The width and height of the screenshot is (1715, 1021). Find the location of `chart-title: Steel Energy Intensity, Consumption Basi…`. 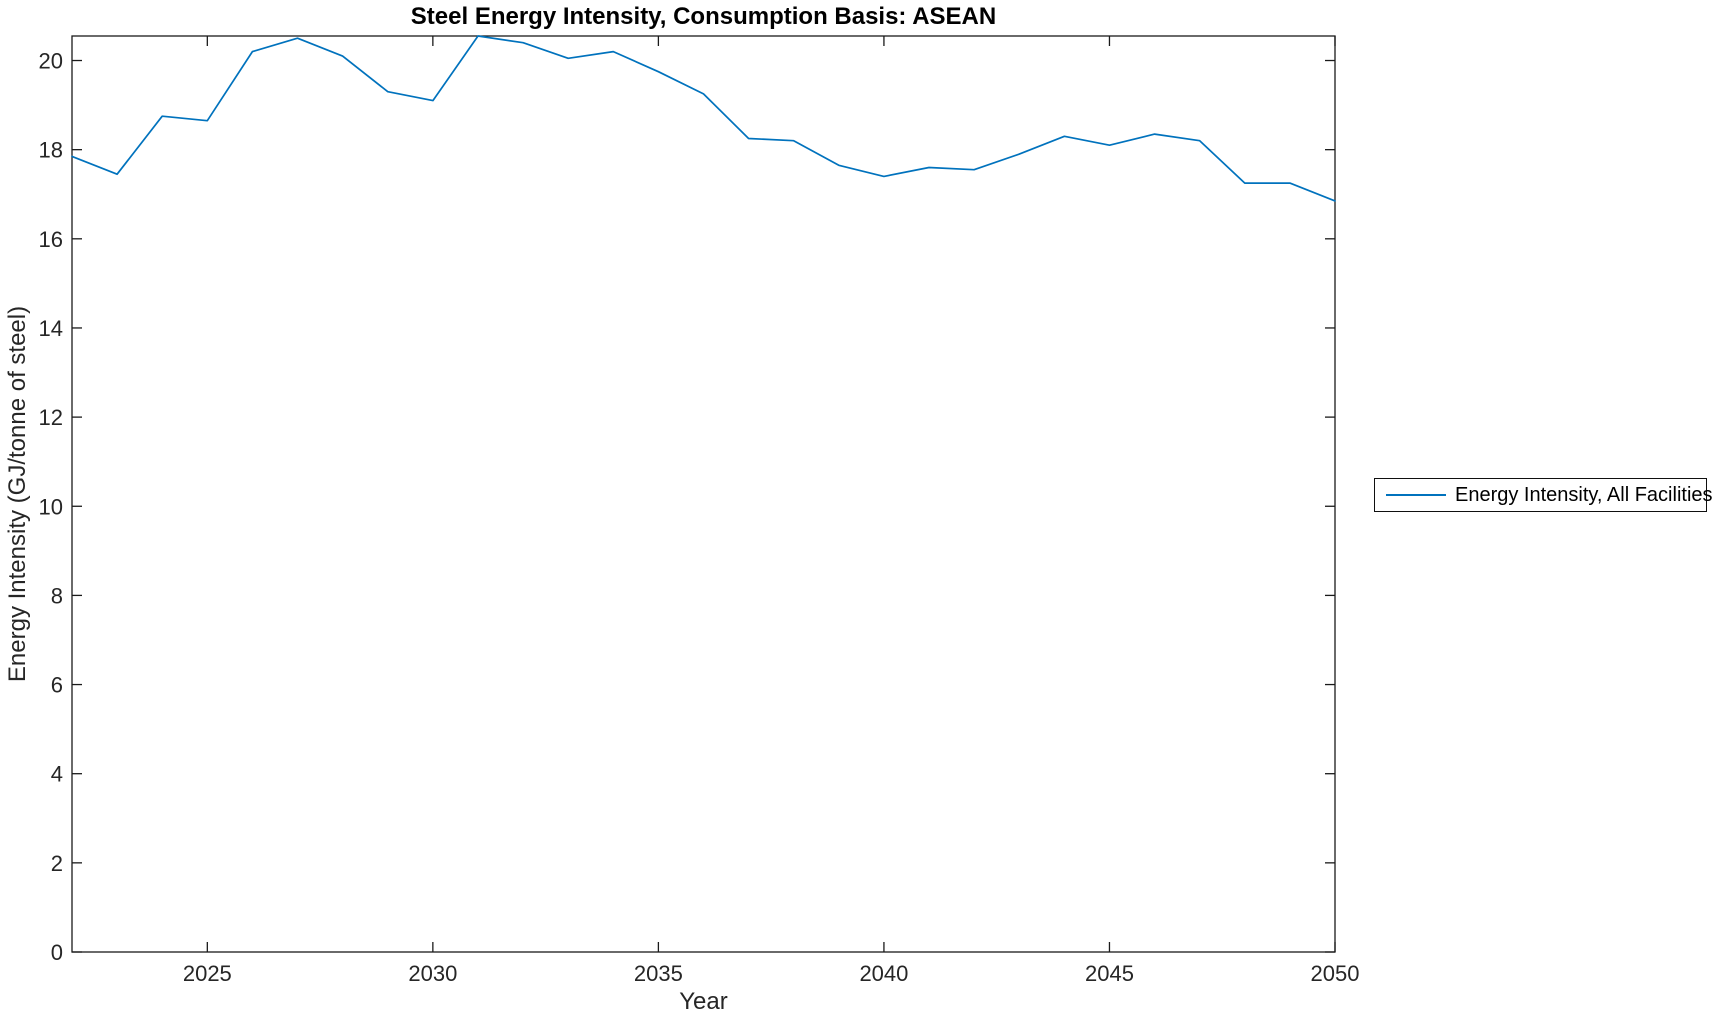

chart-title: Steel Energy Intensity, Consumption Basi… is located at coordinates (703, 16).